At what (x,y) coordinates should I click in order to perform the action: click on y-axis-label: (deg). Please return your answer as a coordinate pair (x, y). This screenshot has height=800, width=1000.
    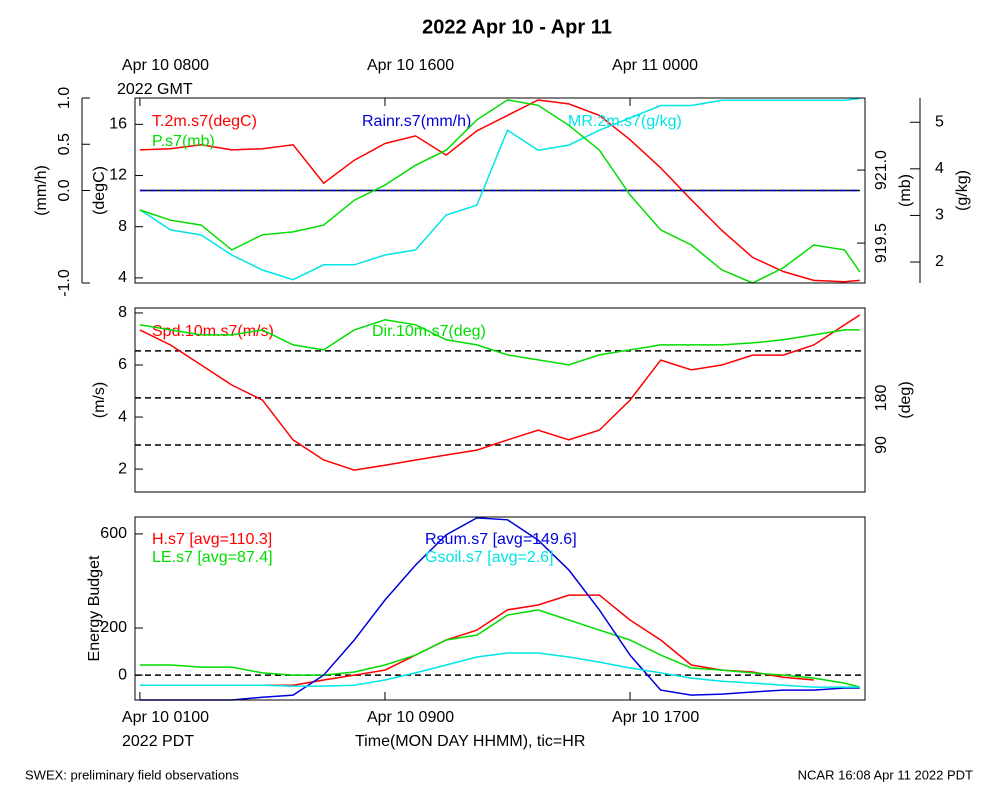
    Looking at the image, I should click on (905, 399).